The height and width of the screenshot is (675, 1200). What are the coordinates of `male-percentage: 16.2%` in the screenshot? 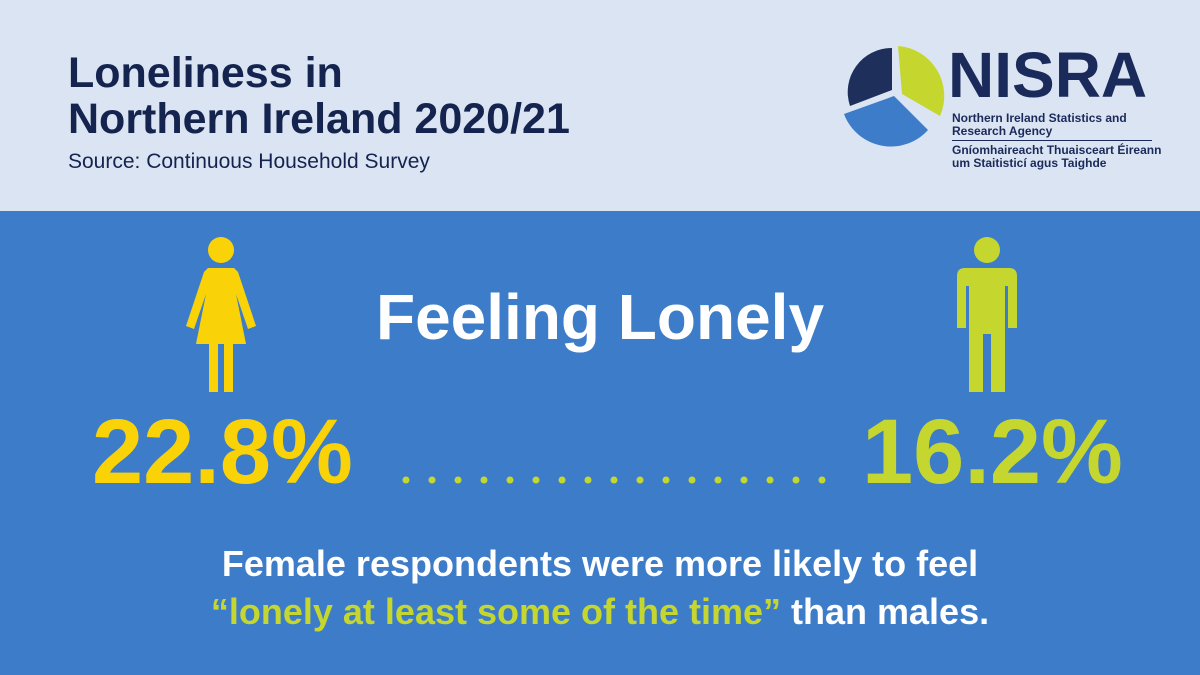 It's located at (992, 452).